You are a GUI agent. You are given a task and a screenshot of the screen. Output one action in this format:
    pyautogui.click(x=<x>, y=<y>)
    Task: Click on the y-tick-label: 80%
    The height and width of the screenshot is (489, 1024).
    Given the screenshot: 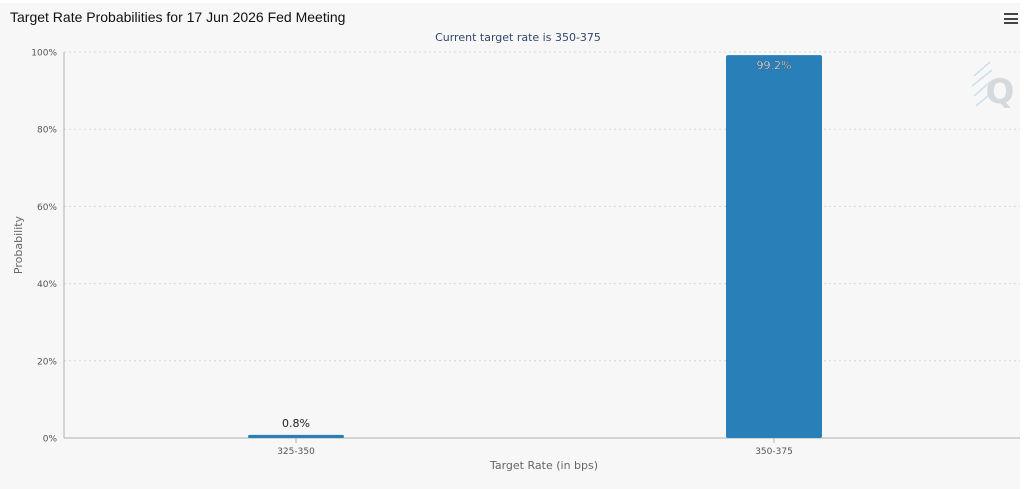 What is the action you would take?
    pyautogui.click(x=47, y=131)
    